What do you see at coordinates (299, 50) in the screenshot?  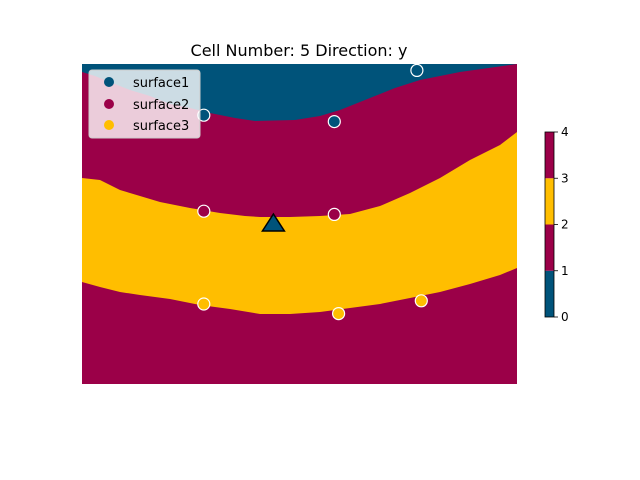 I see `chart-title: Cell Number: 5 Direction: y` at bounding box center [299, 50].